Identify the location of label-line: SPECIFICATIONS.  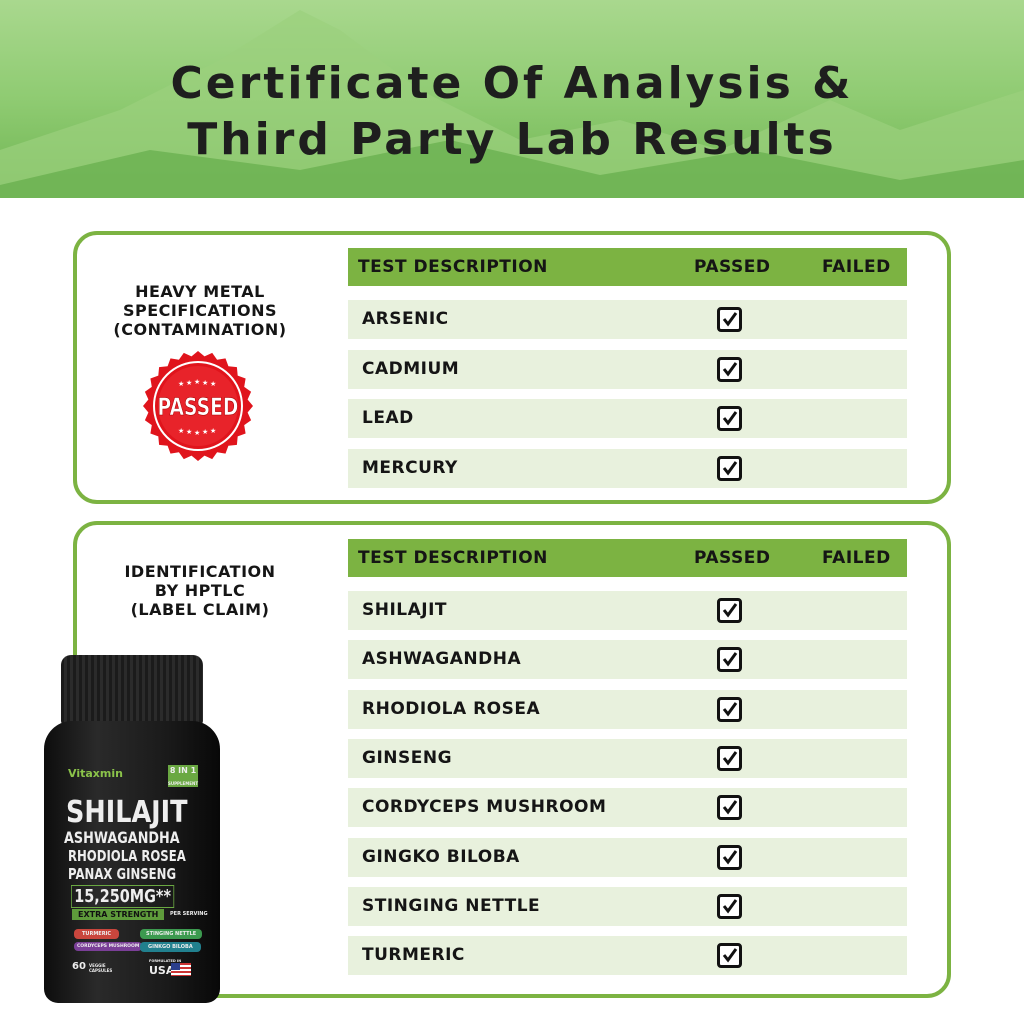
(200, 310).